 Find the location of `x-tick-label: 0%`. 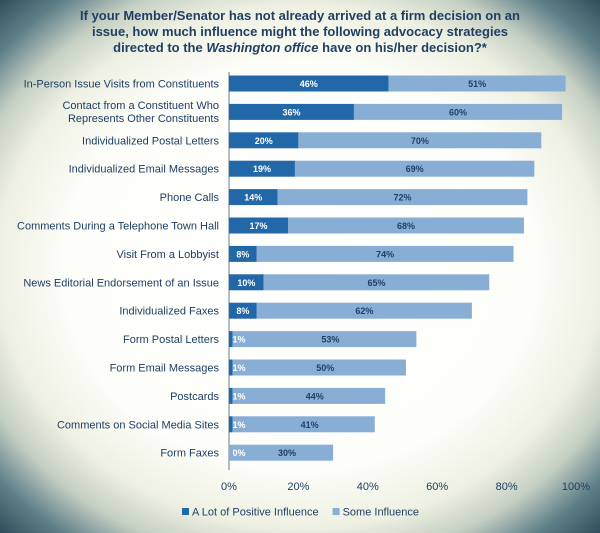

x-tick-label: 0% is located at coordinates (229, 487).